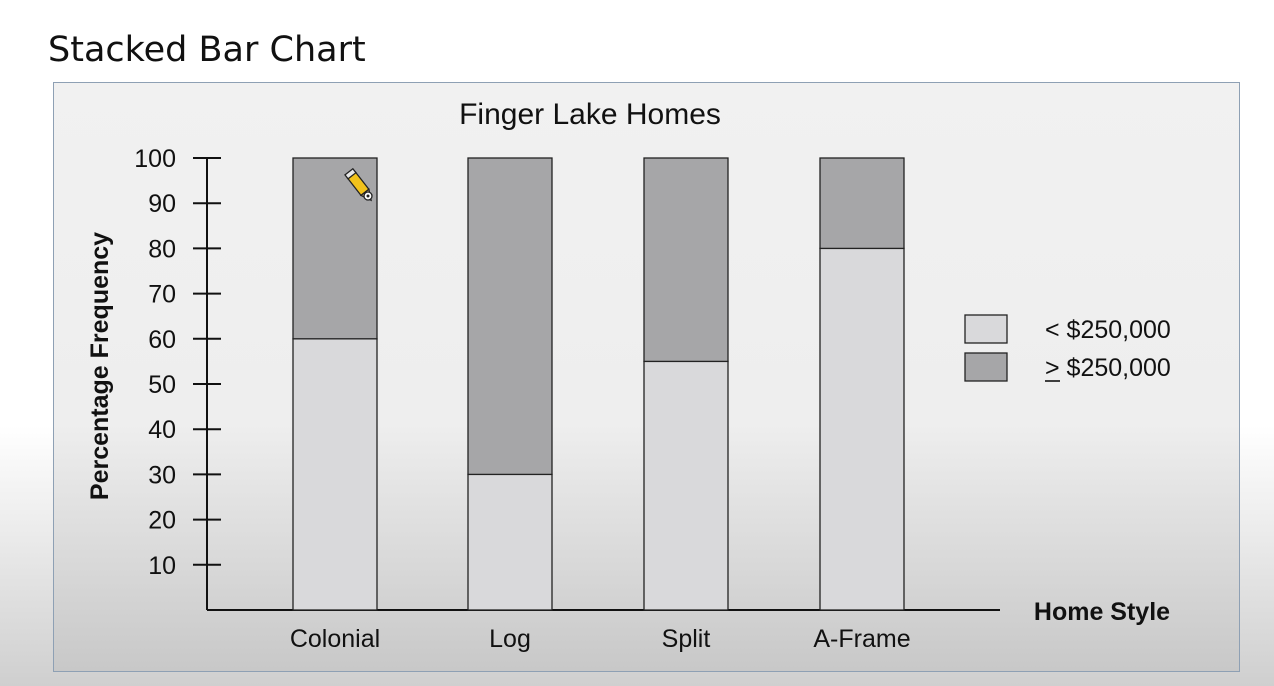 This screenshot has width=1274, height=686. I want to click on pencil-cursor-icon, so click(358, 184).